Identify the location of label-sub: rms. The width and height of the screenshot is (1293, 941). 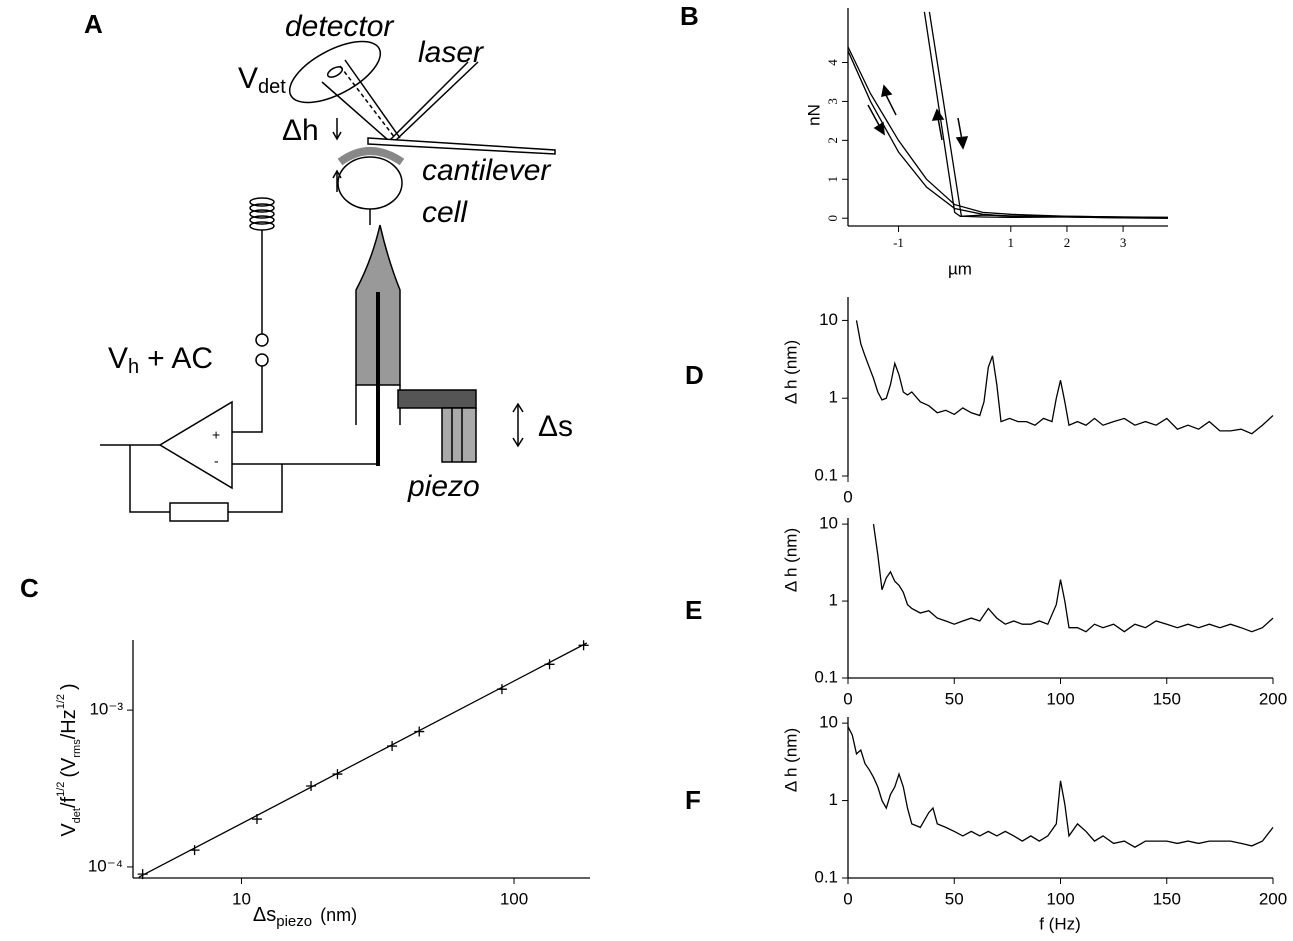
(77, 748).